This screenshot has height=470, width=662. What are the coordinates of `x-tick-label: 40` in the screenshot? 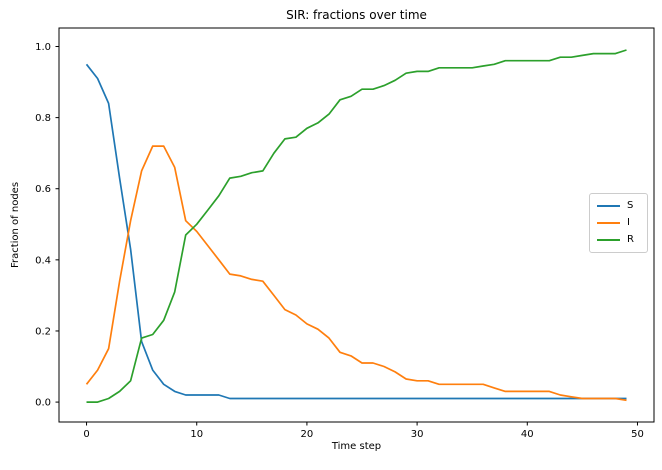 It's located at (527, 434).